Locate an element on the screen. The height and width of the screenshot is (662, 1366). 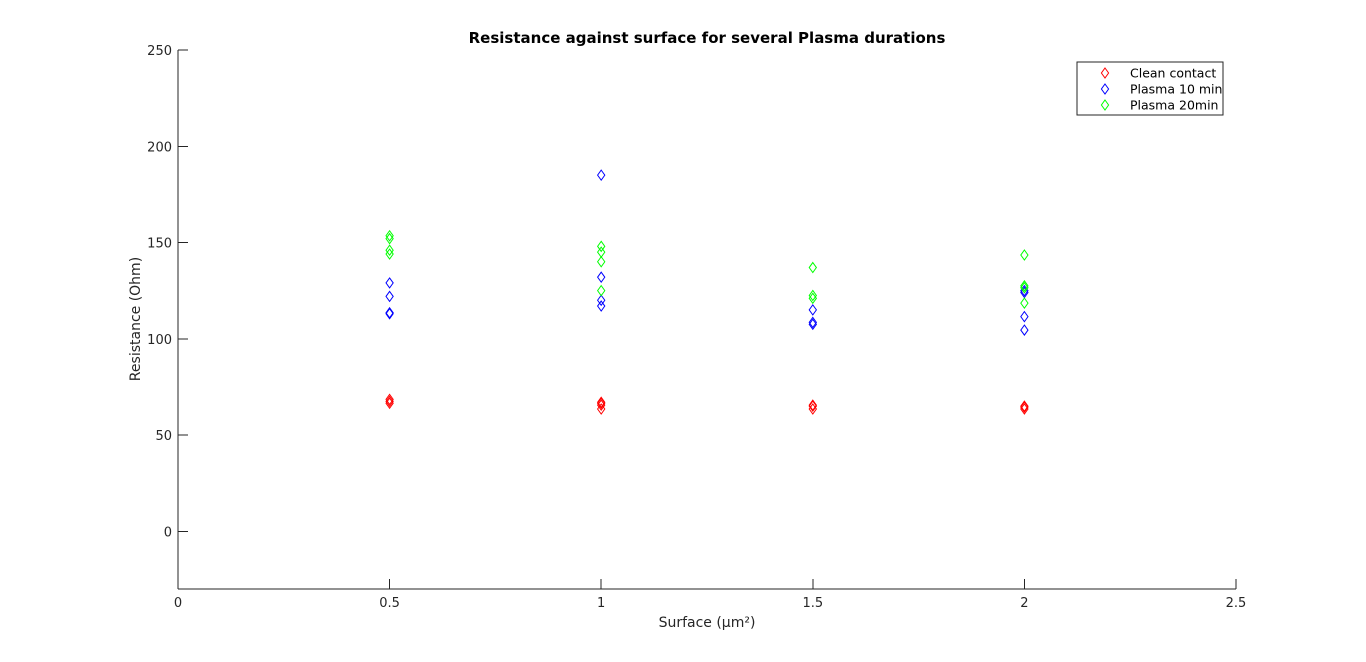
y-tick-label: 250 is located at coordinates (159, 51).